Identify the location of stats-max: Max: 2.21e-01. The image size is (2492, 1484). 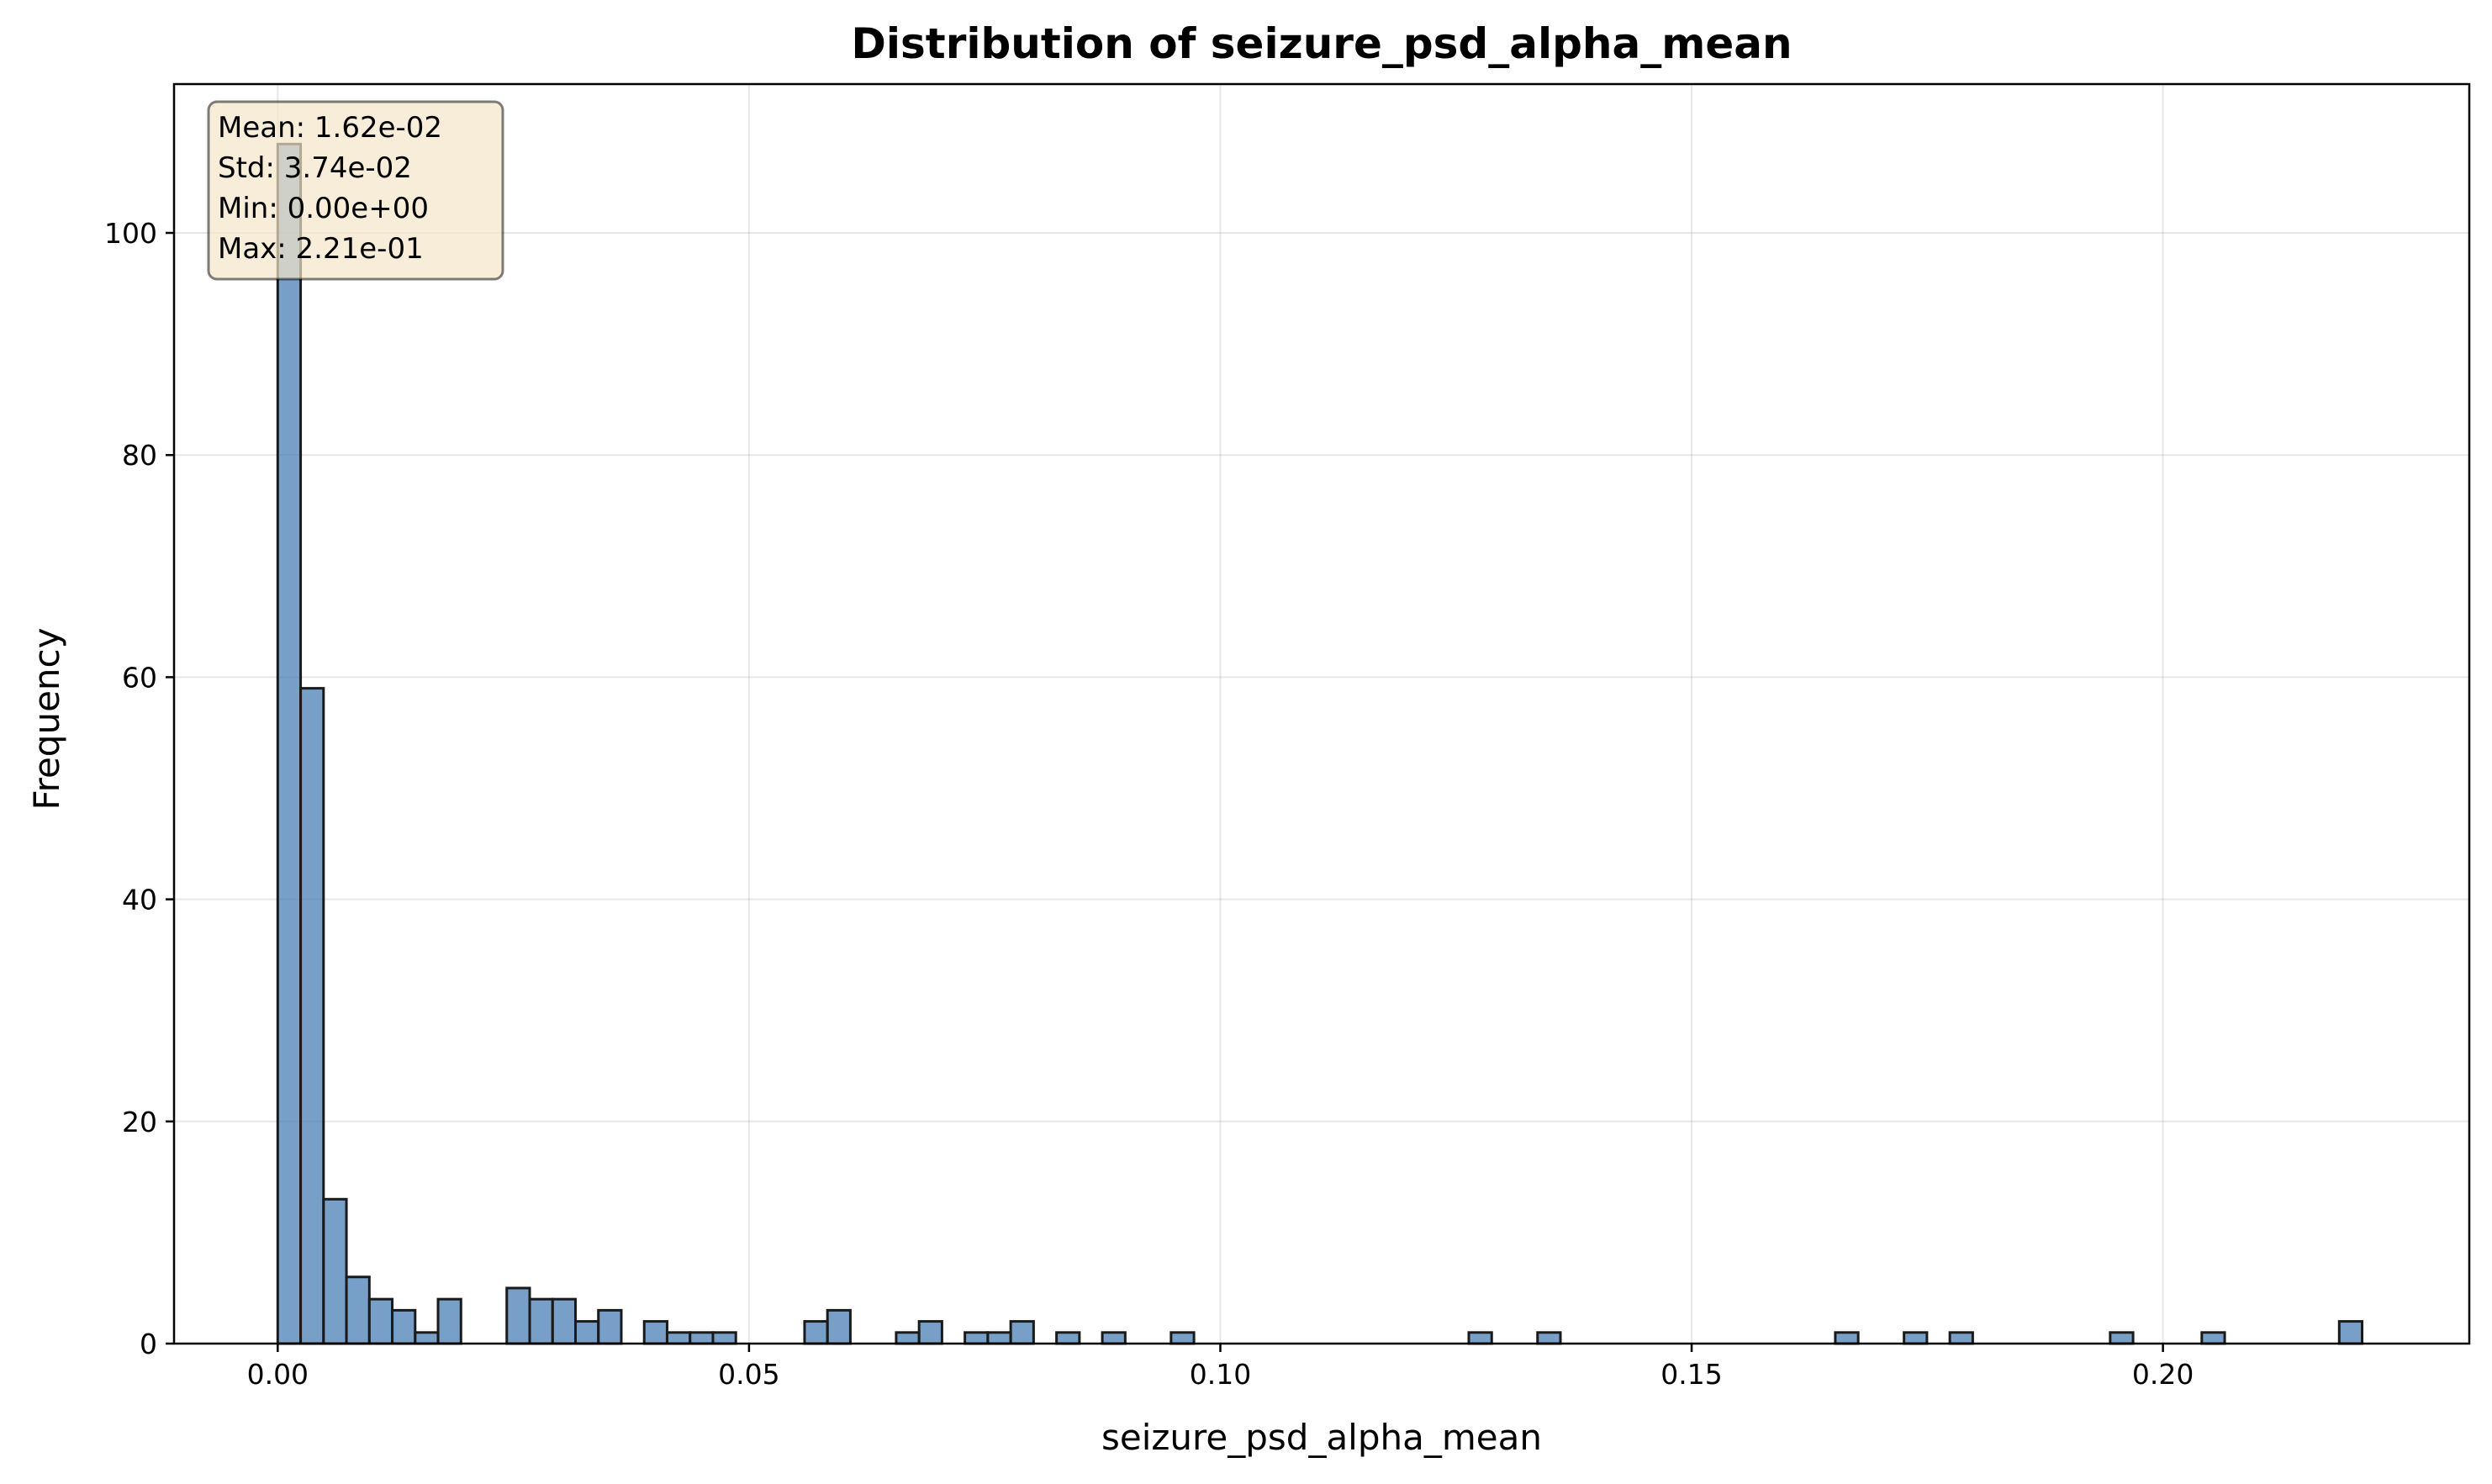
(321, 249).